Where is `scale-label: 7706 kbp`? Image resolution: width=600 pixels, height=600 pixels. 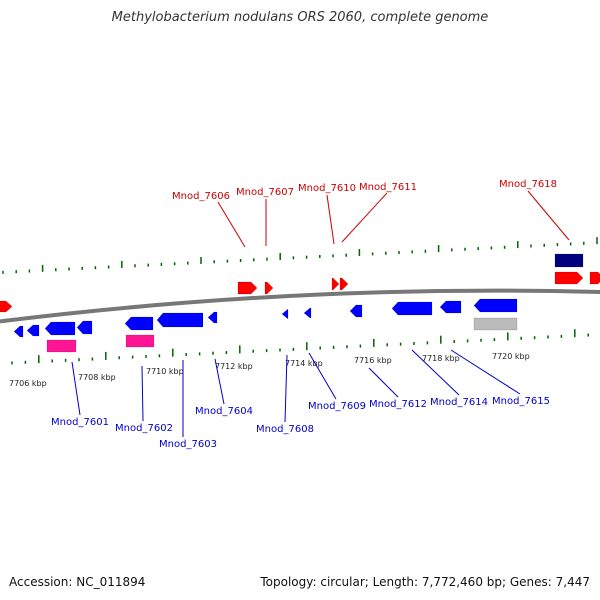
scale-label: 7706 kbp is located at coordinates (28, 383).